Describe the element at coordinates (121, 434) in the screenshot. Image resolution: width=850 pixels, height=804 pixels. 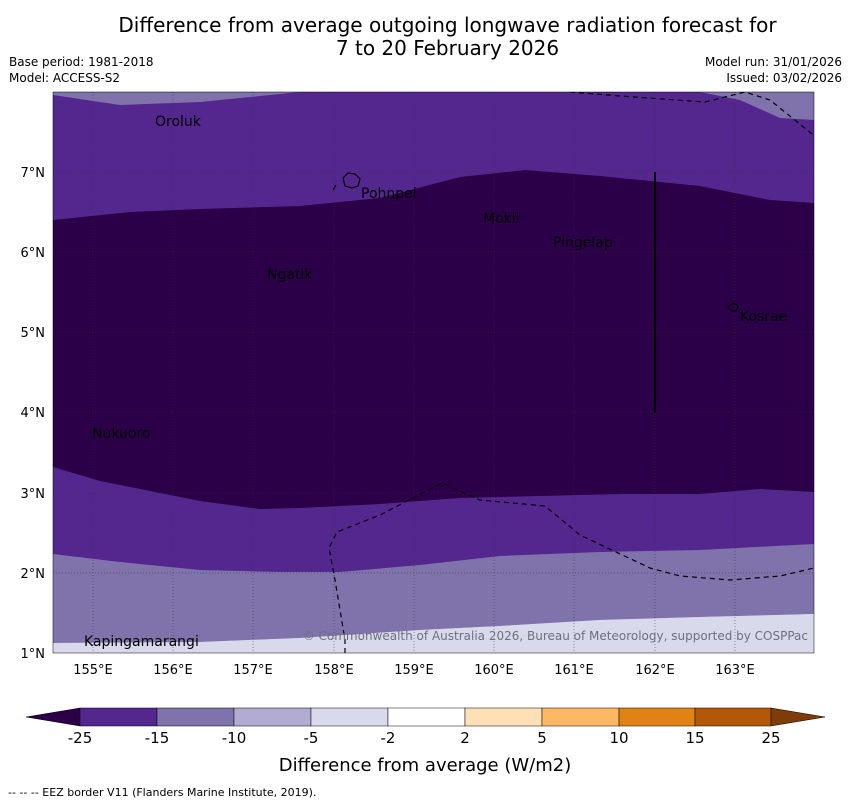
I see `place-nukuoro: Nukuoro` at that location.